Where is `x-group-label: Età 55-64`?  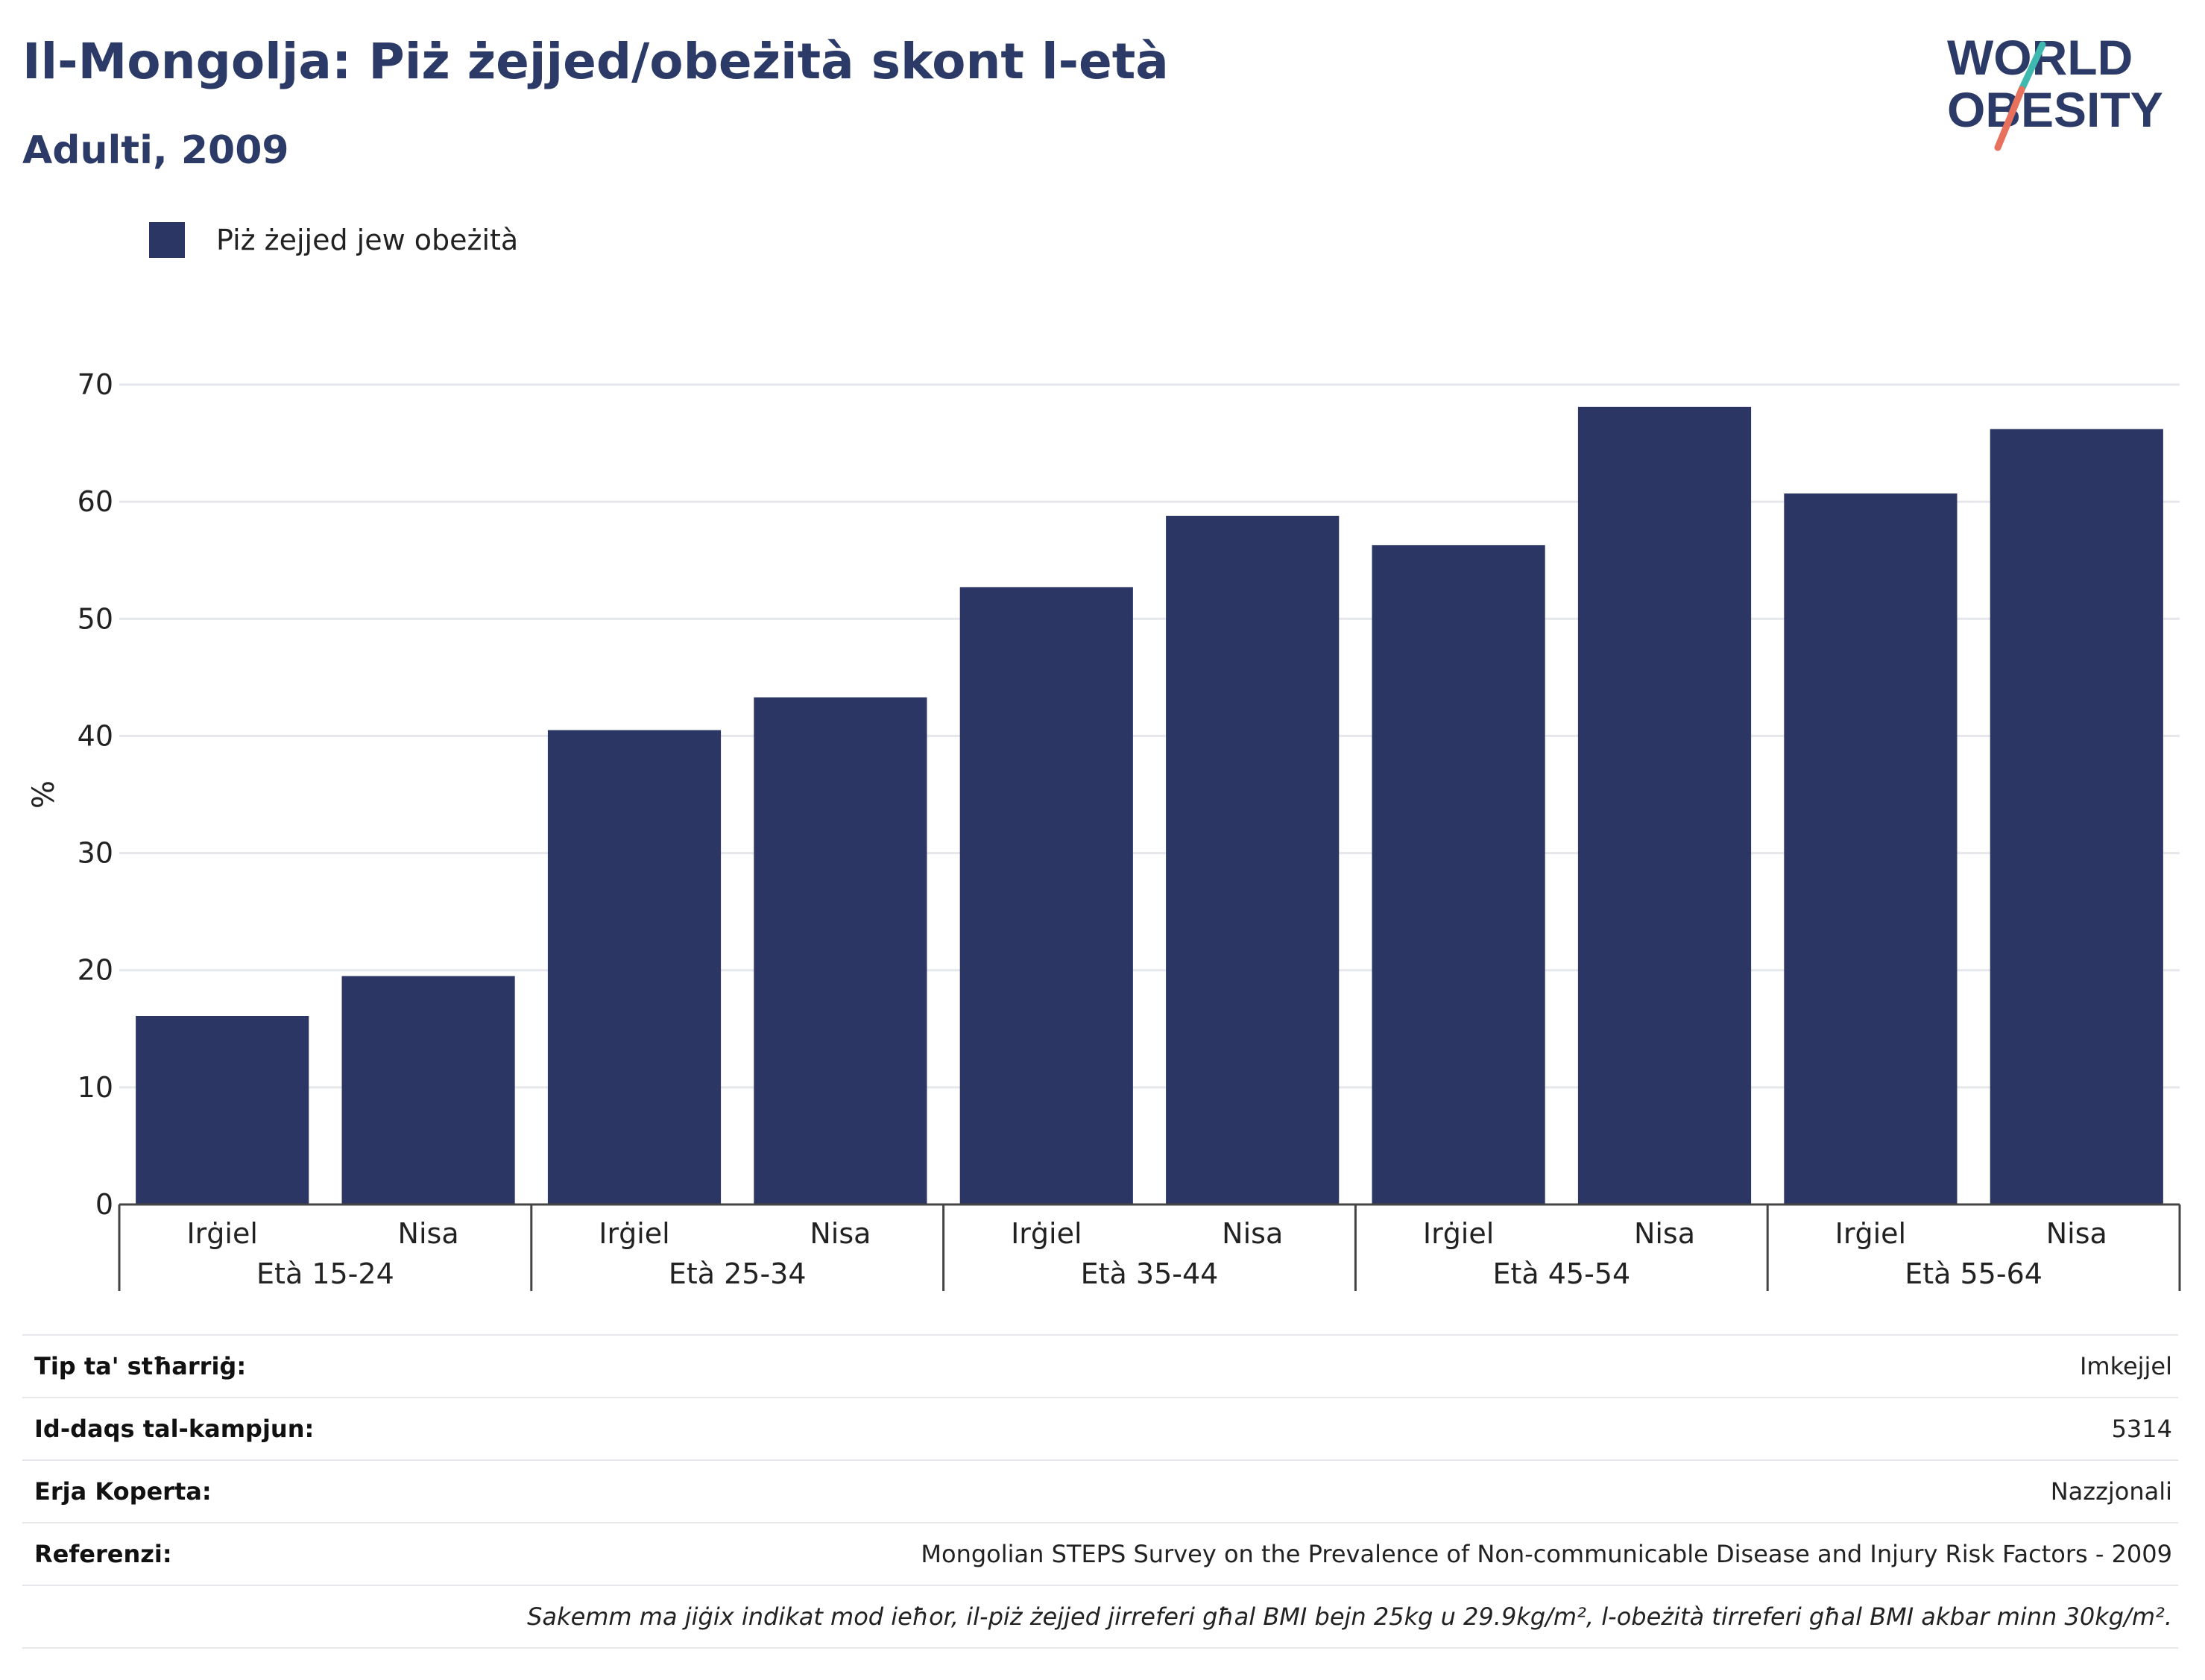
x-group-label: Età 55-64 is located at coordinates (1973, 1273).